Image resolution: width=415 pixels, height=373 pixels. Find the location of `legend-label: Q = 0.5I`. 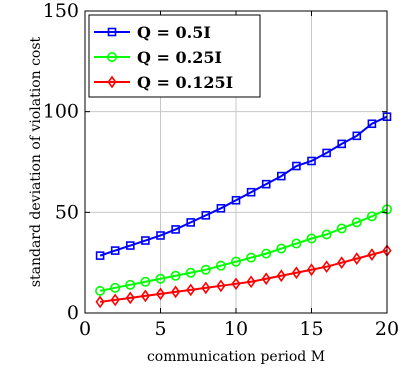

legend-label: Q = 0.5I is located at coordinates (174, 32).